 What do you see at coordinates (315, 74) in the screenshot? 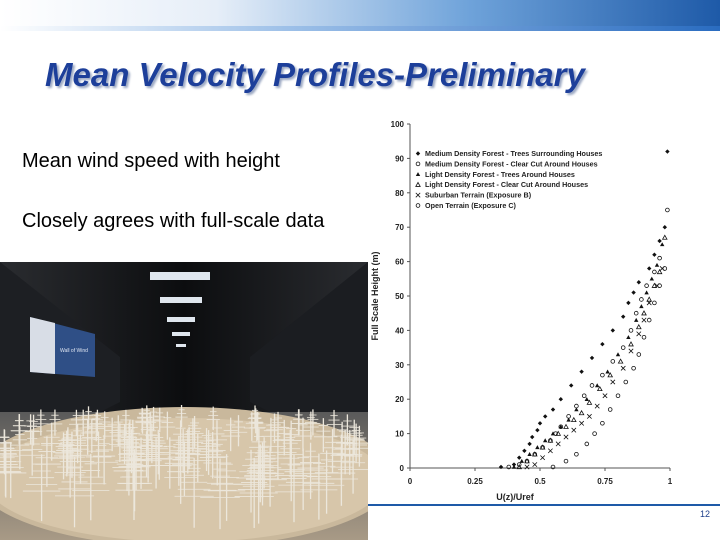
I see `slide-title: Mean Velocity Profiles-Preliminary` at bounding box center [315, 74].